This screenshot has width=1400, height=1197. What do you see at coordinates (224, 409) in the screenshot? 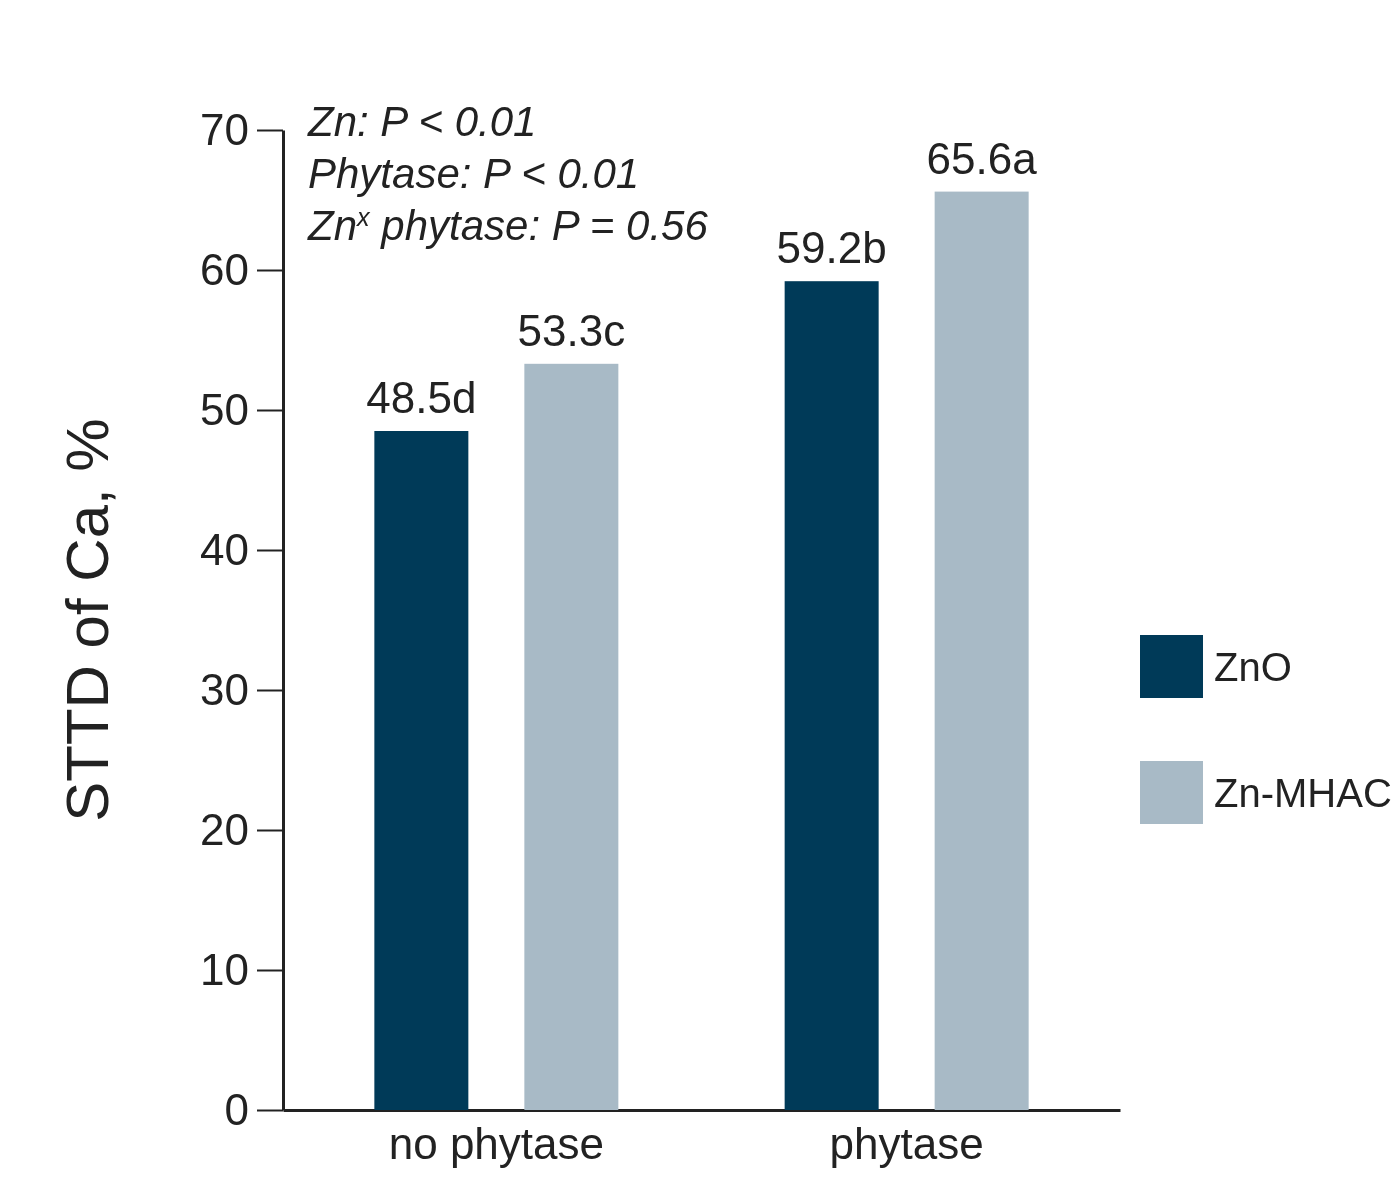
I see `y-tick-label: 50` at bounding box center [224, 409].